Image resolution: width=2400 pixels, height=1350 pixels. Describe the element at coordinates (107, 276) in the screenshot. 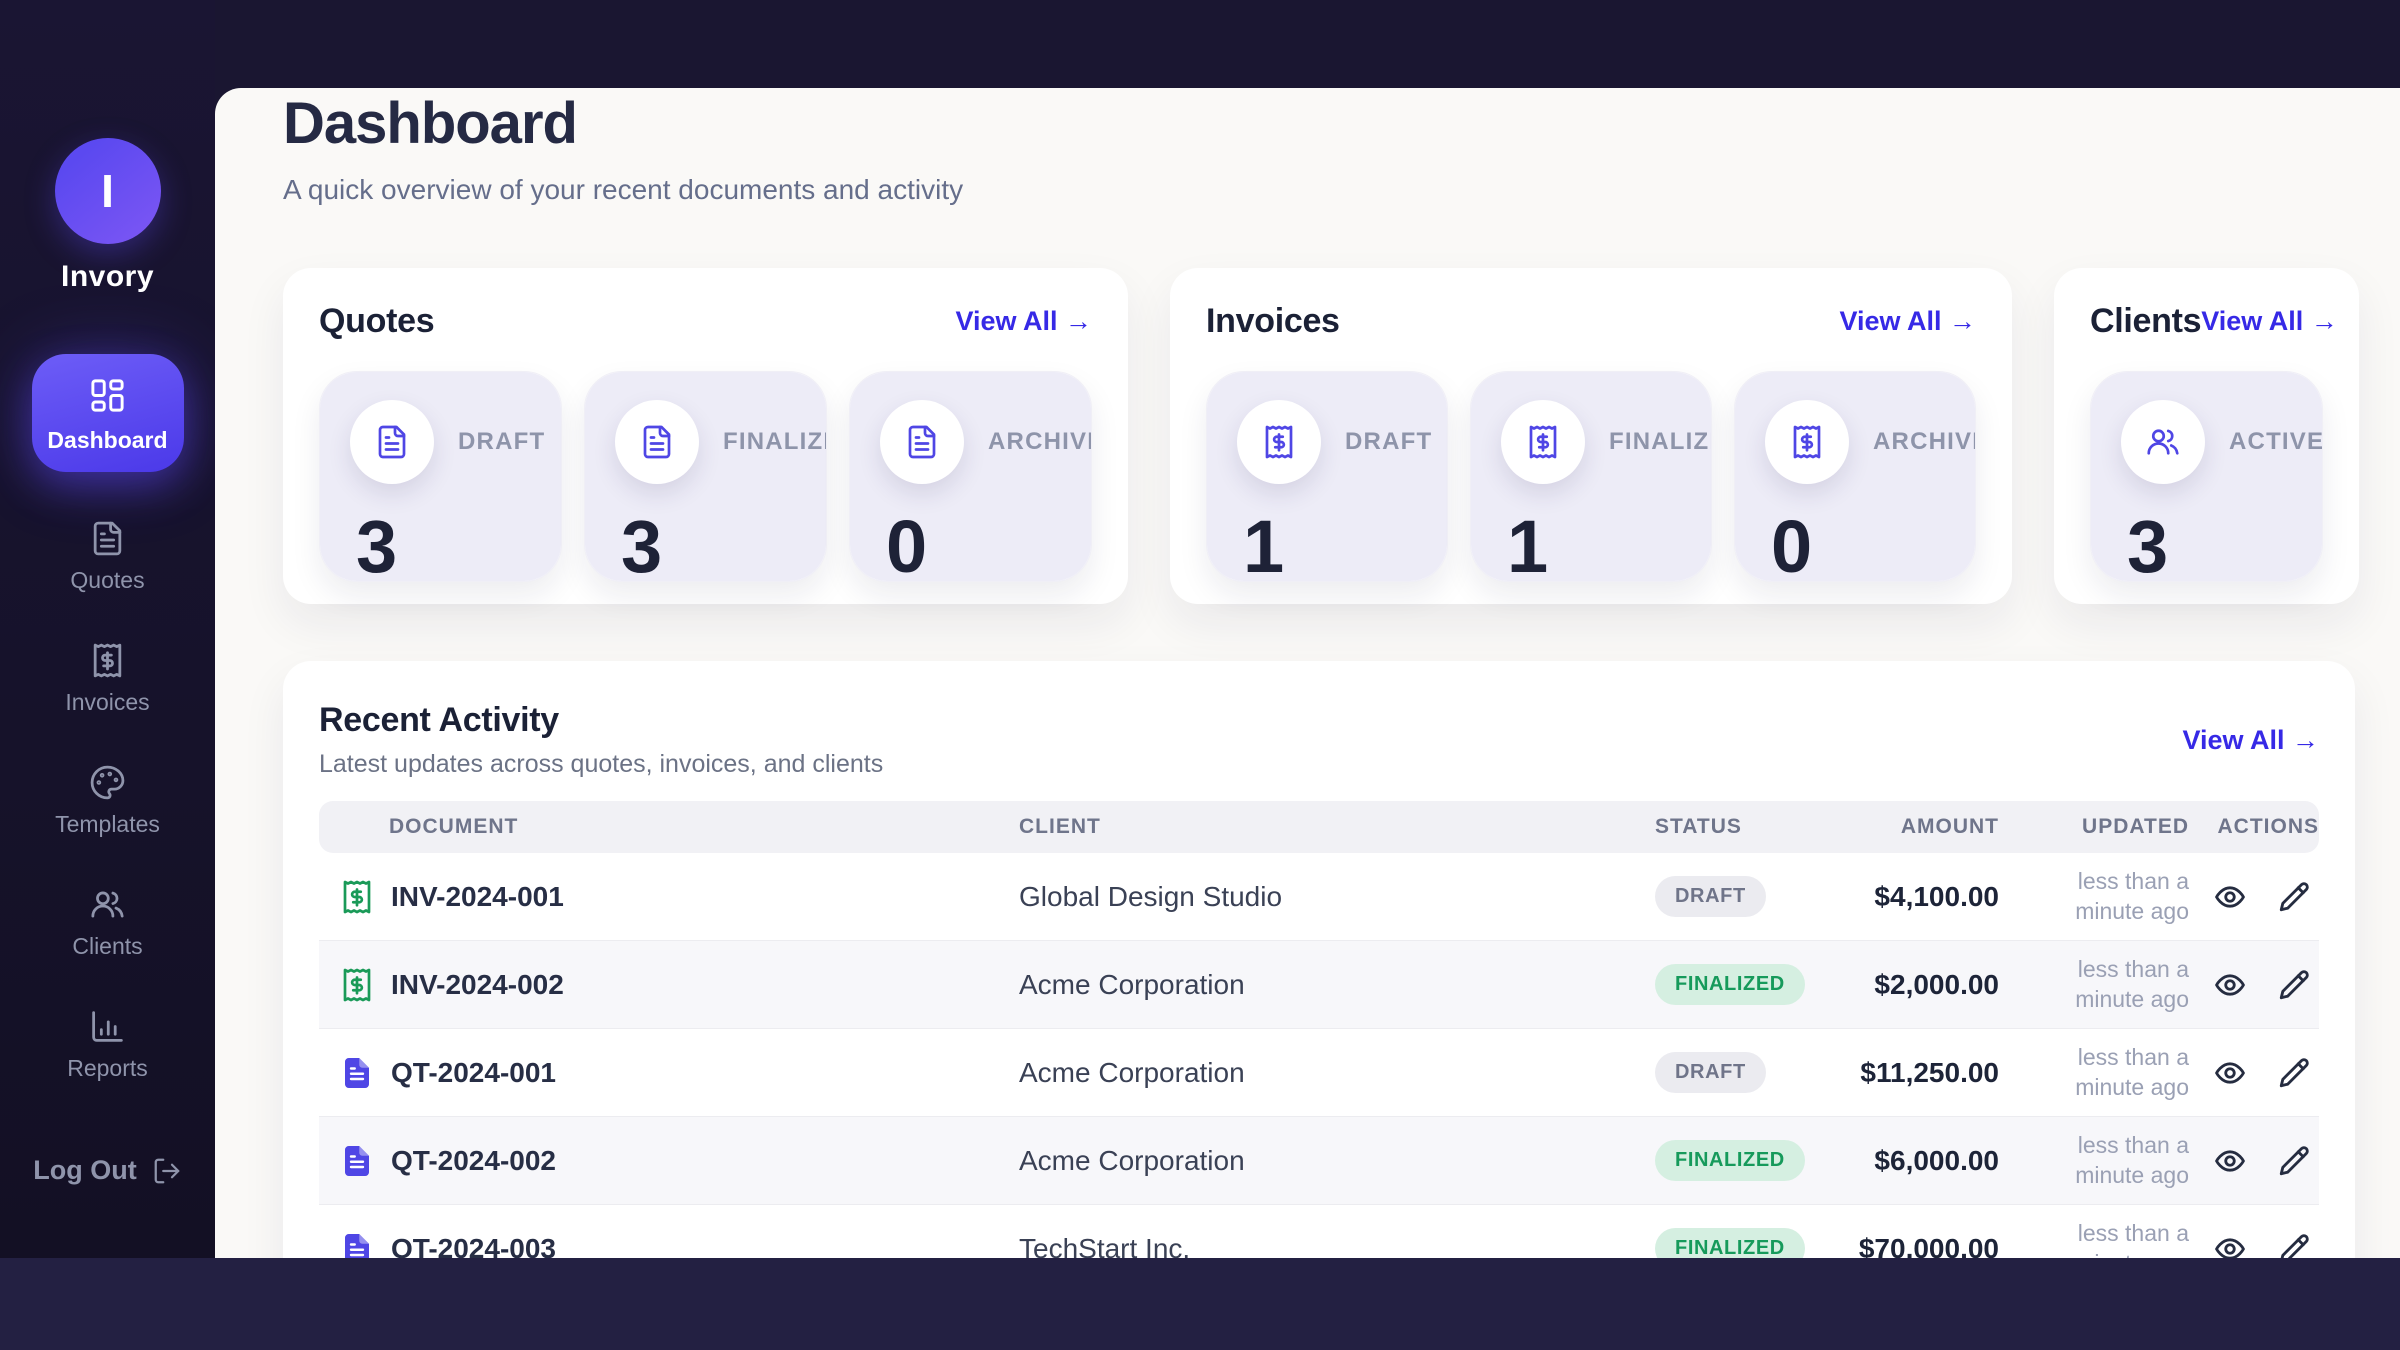

I see `brand-name: Invory` at that location.